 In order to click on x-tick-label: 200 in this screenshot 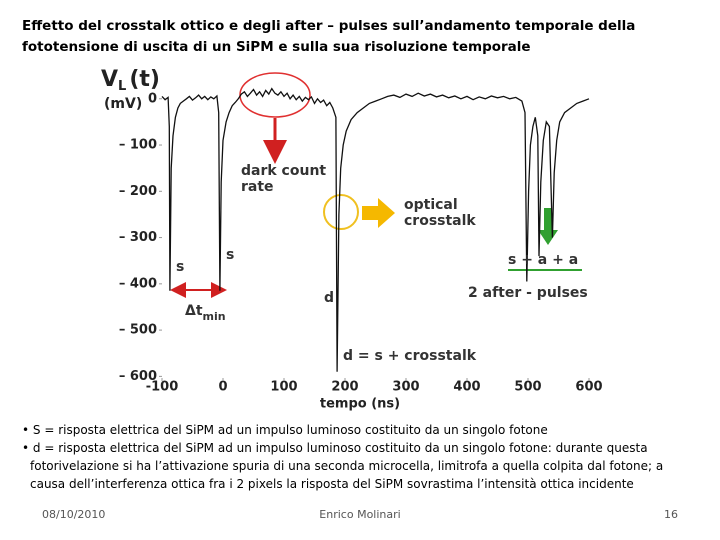, I will do `click(344, 387)`.